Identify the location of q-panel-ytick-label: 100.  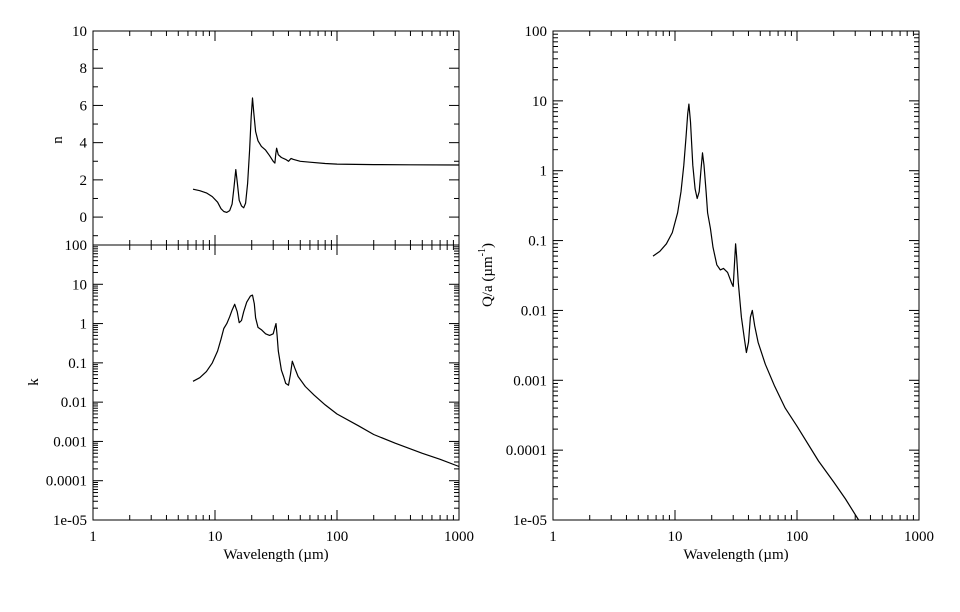
(536, 32).